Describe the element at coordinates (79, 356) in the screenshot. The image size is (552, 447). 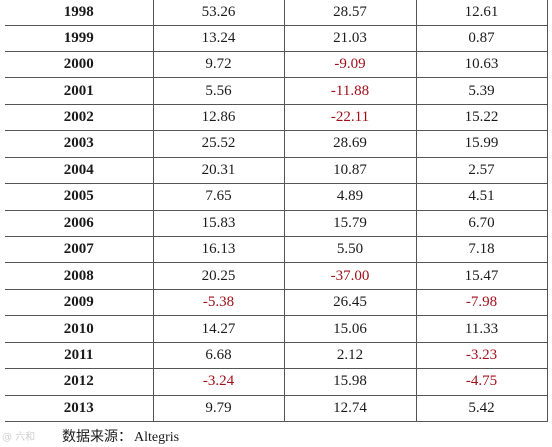
I see `year-cell: 2011` at that location.